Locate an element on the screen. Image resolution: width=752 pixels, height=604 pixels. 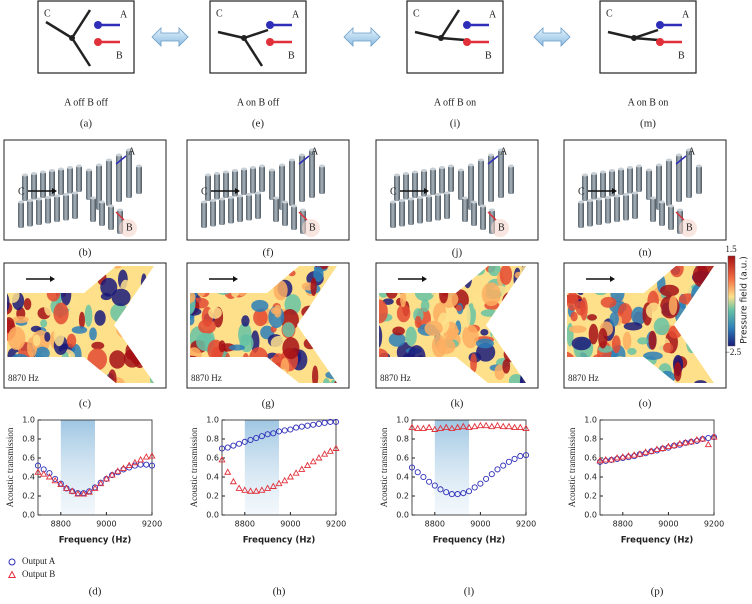
y-tick-label: 1.0 is located at coordinates (402, 420).